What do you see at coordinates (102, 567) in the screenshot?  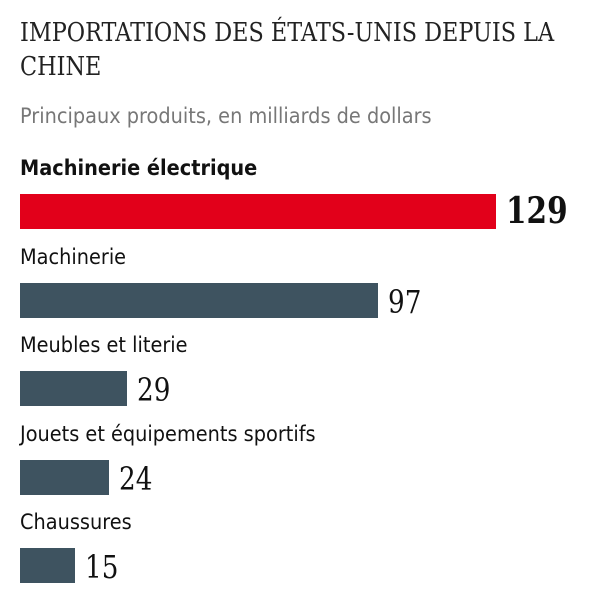 I see `value-label: 15` at bounding box center [102, 567].